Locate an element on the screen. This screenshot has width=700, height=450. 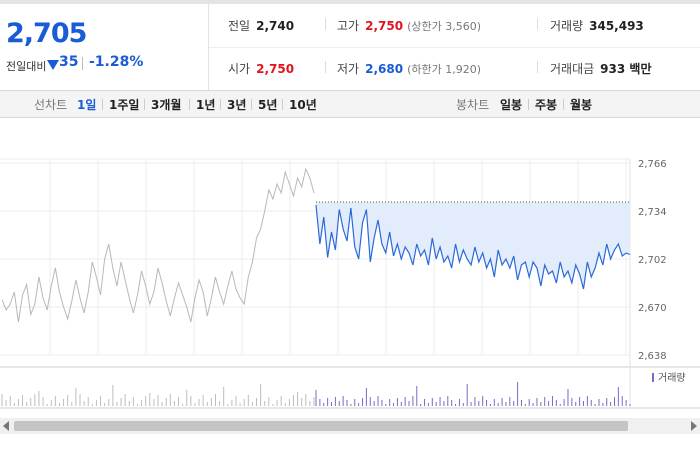
high: 고가 2,750 (상한가 3,560) is located at coordinates (409, 25).